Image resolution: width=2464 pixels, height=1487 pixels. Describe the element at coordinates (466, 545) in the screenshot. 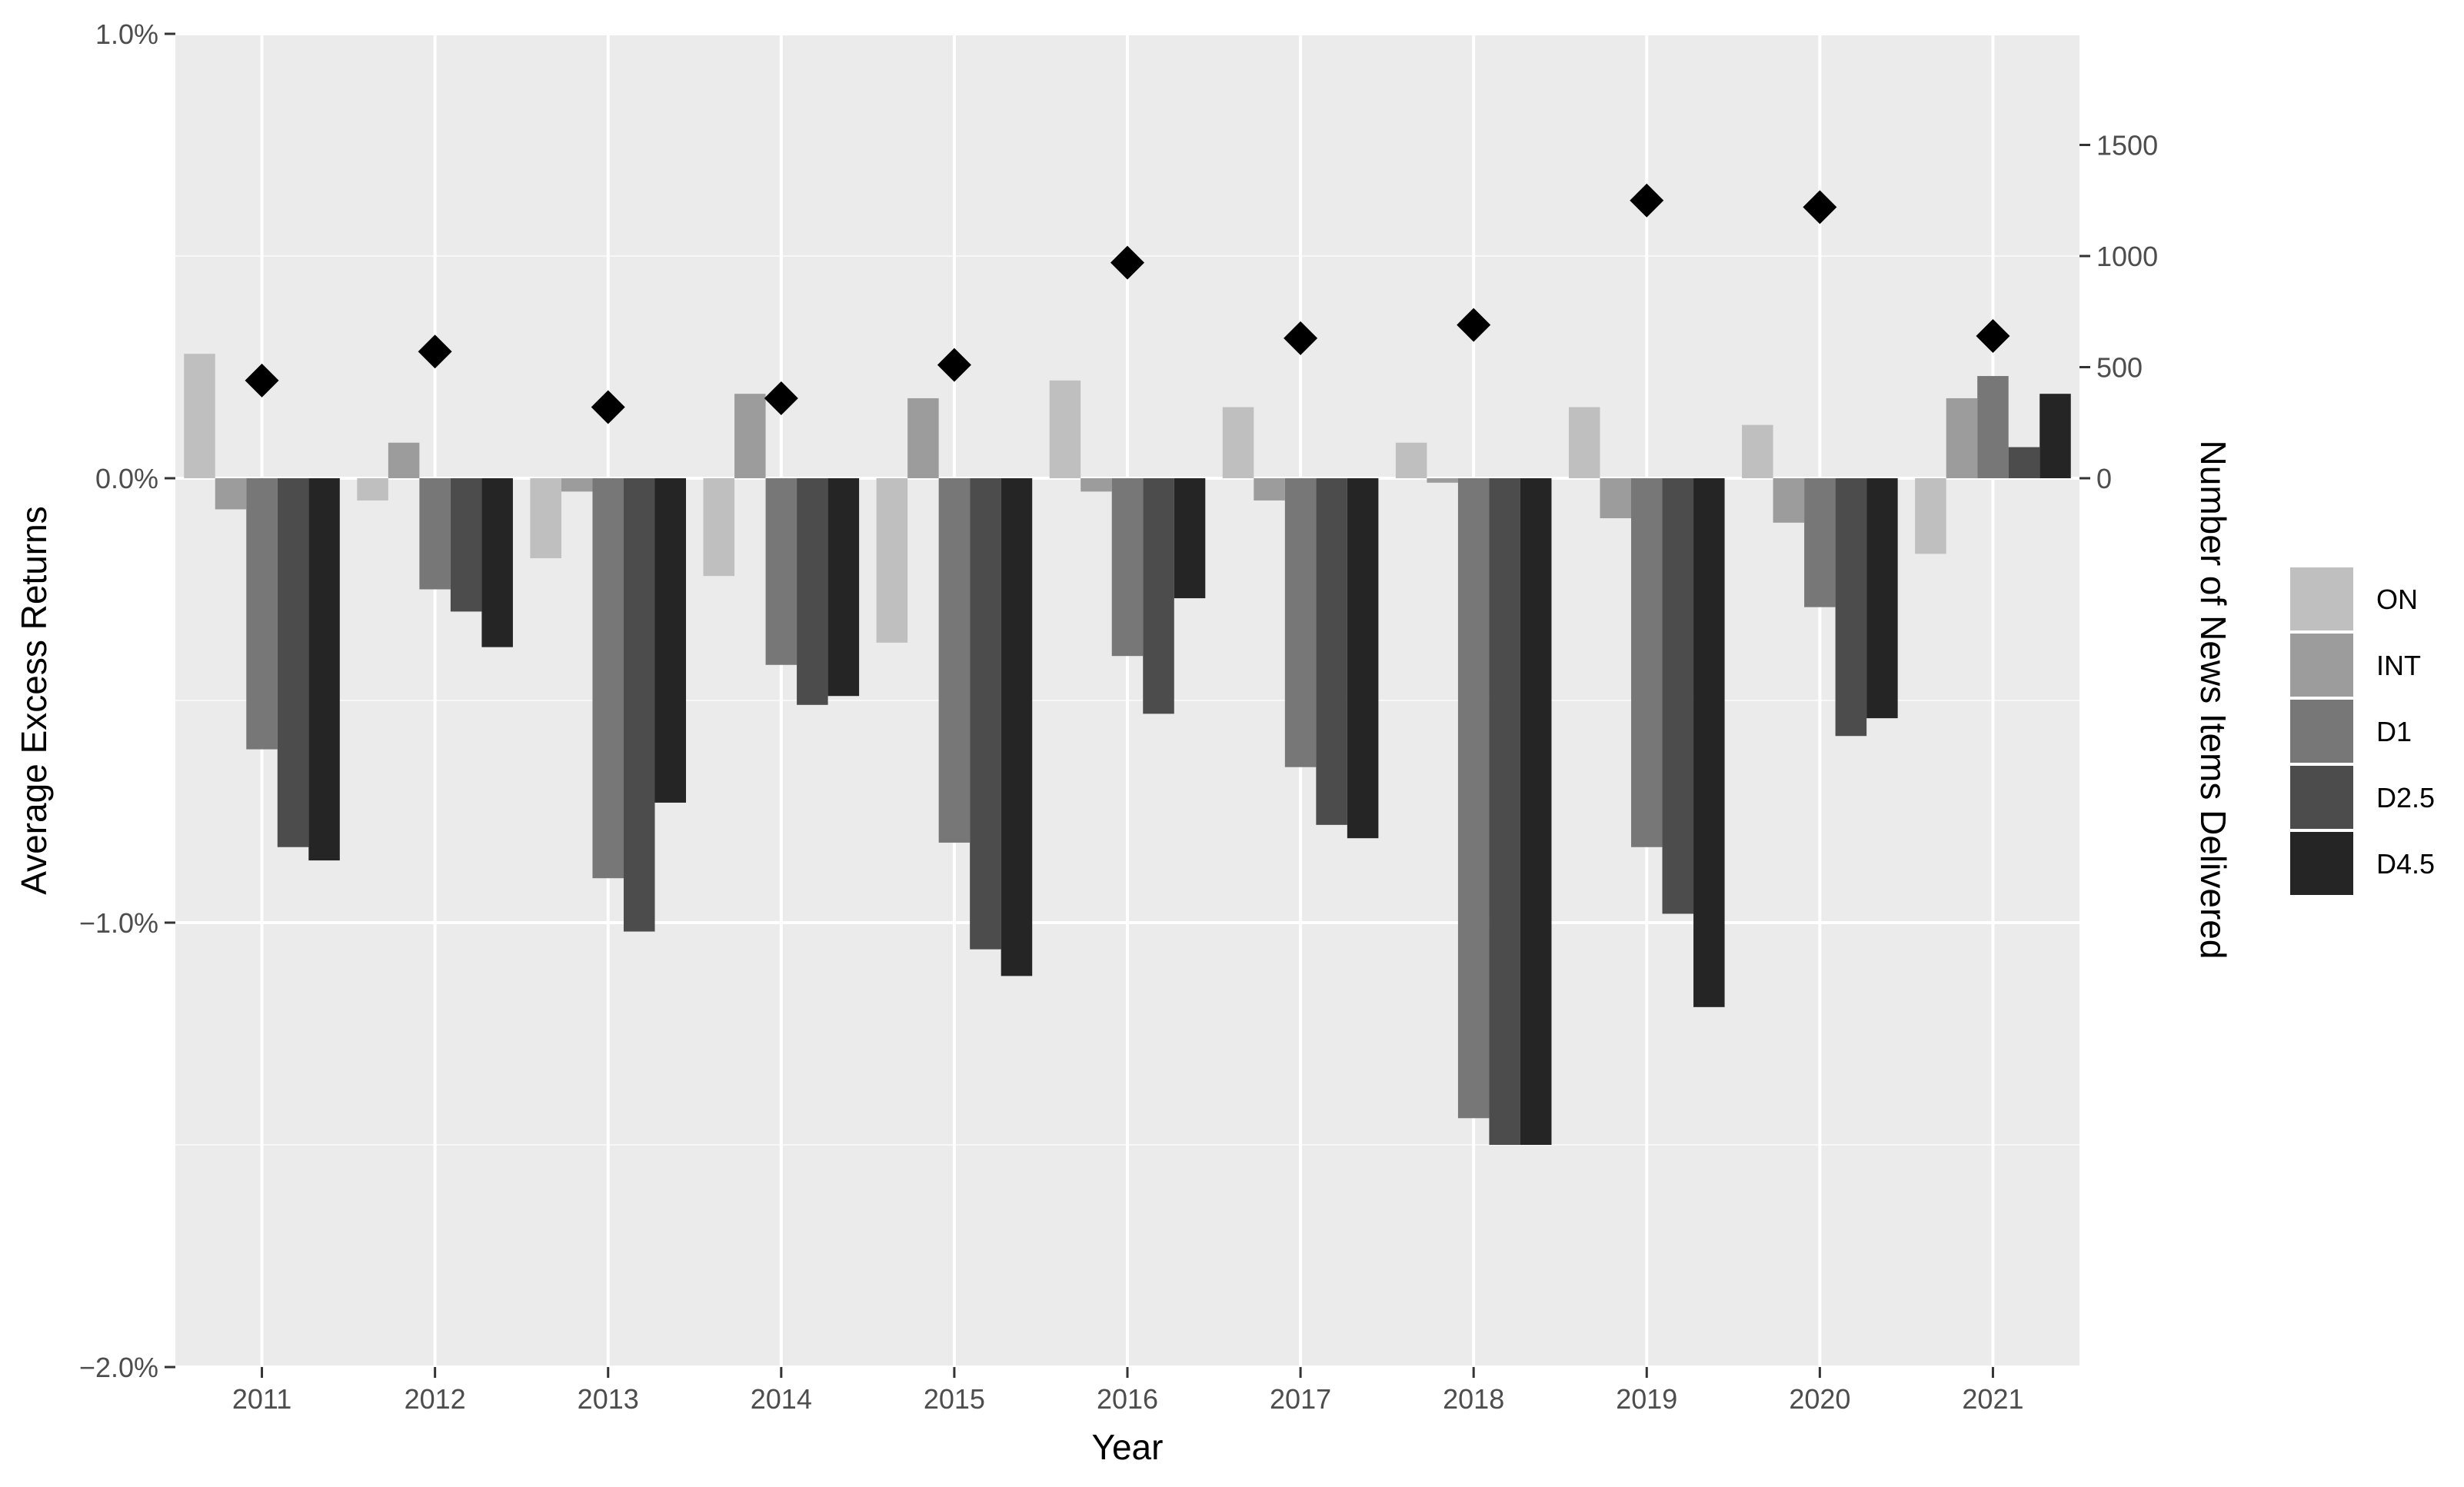

I see `bar-d2-5-2012` at that location.